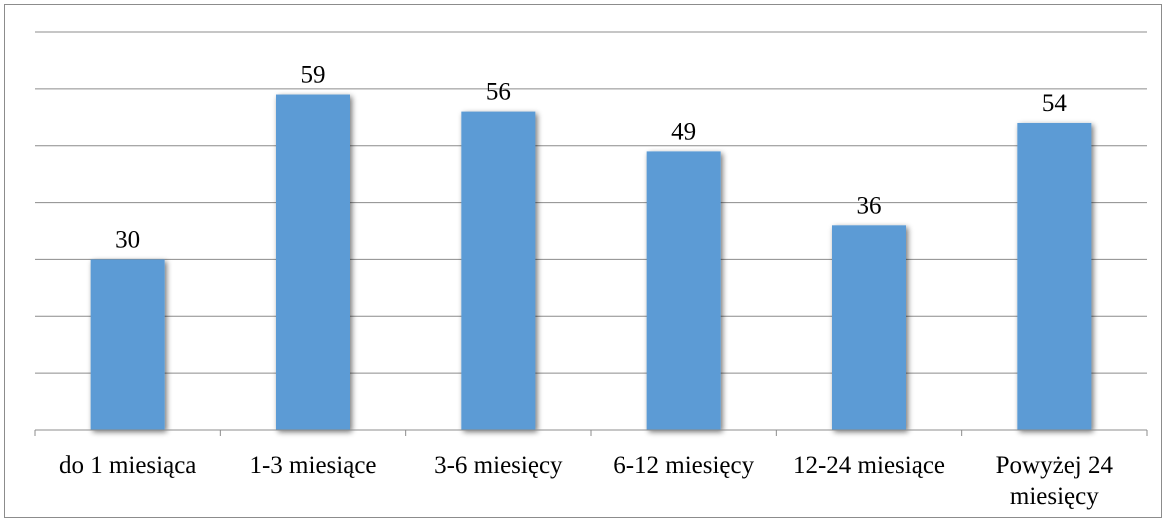  What do you see at coordinates (869, 205) in the screenshot?
I see `data-label: 36` at bounding box center [869, 205].